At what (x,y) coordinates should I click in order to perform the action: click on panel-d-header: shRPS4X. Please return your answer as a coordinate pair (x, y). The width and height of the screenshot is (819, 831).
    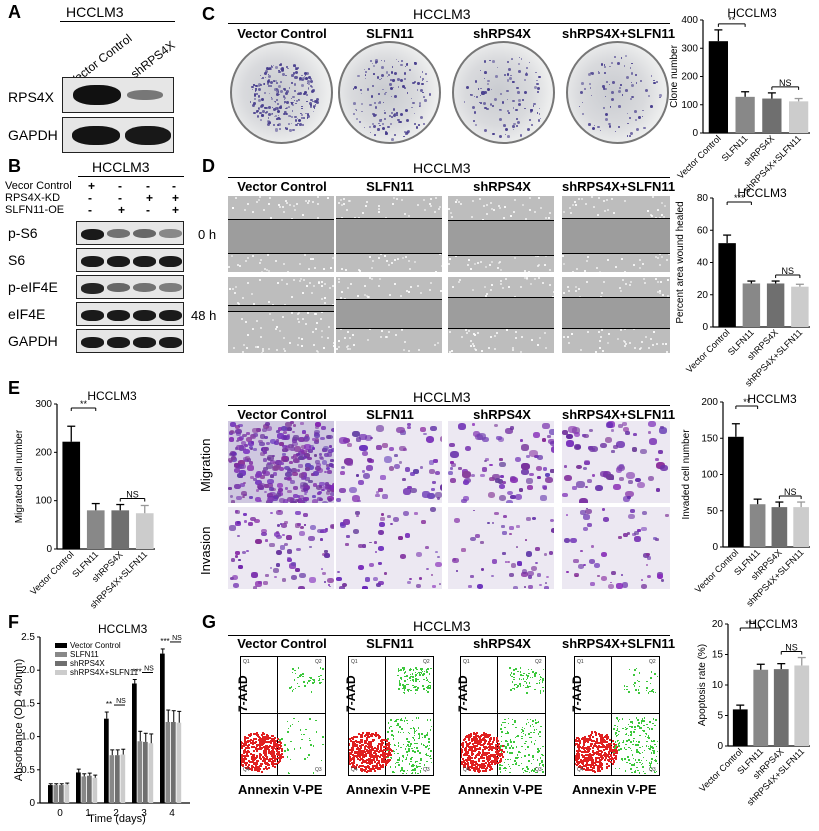
    Looking at the image, I should click on (502, 186).